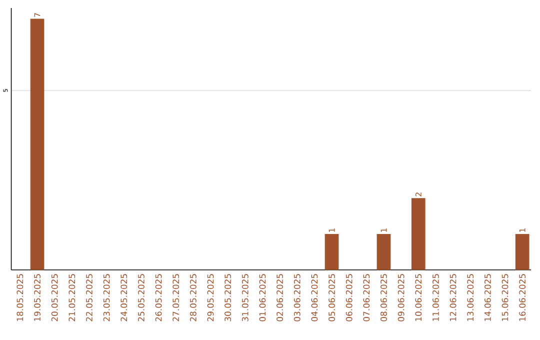  What do you see at coordinates (106, 298) in the screenshot?
I see `x-tick-label: 23.05.2025` at bounding box center [106, 298].